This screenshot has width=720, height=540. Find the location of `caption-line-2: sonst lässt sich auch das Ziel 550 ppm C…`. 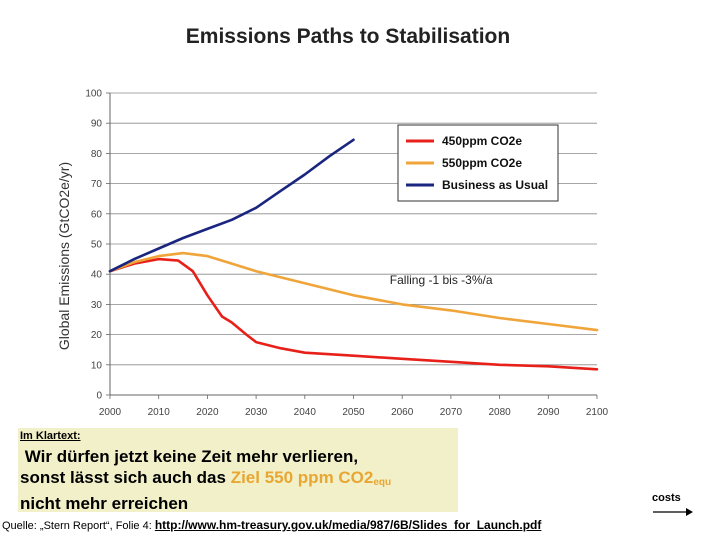

caption-line-2: sonst lässt sich auch das Ziel 550 ppm C… is located at coordinates (245, 480).